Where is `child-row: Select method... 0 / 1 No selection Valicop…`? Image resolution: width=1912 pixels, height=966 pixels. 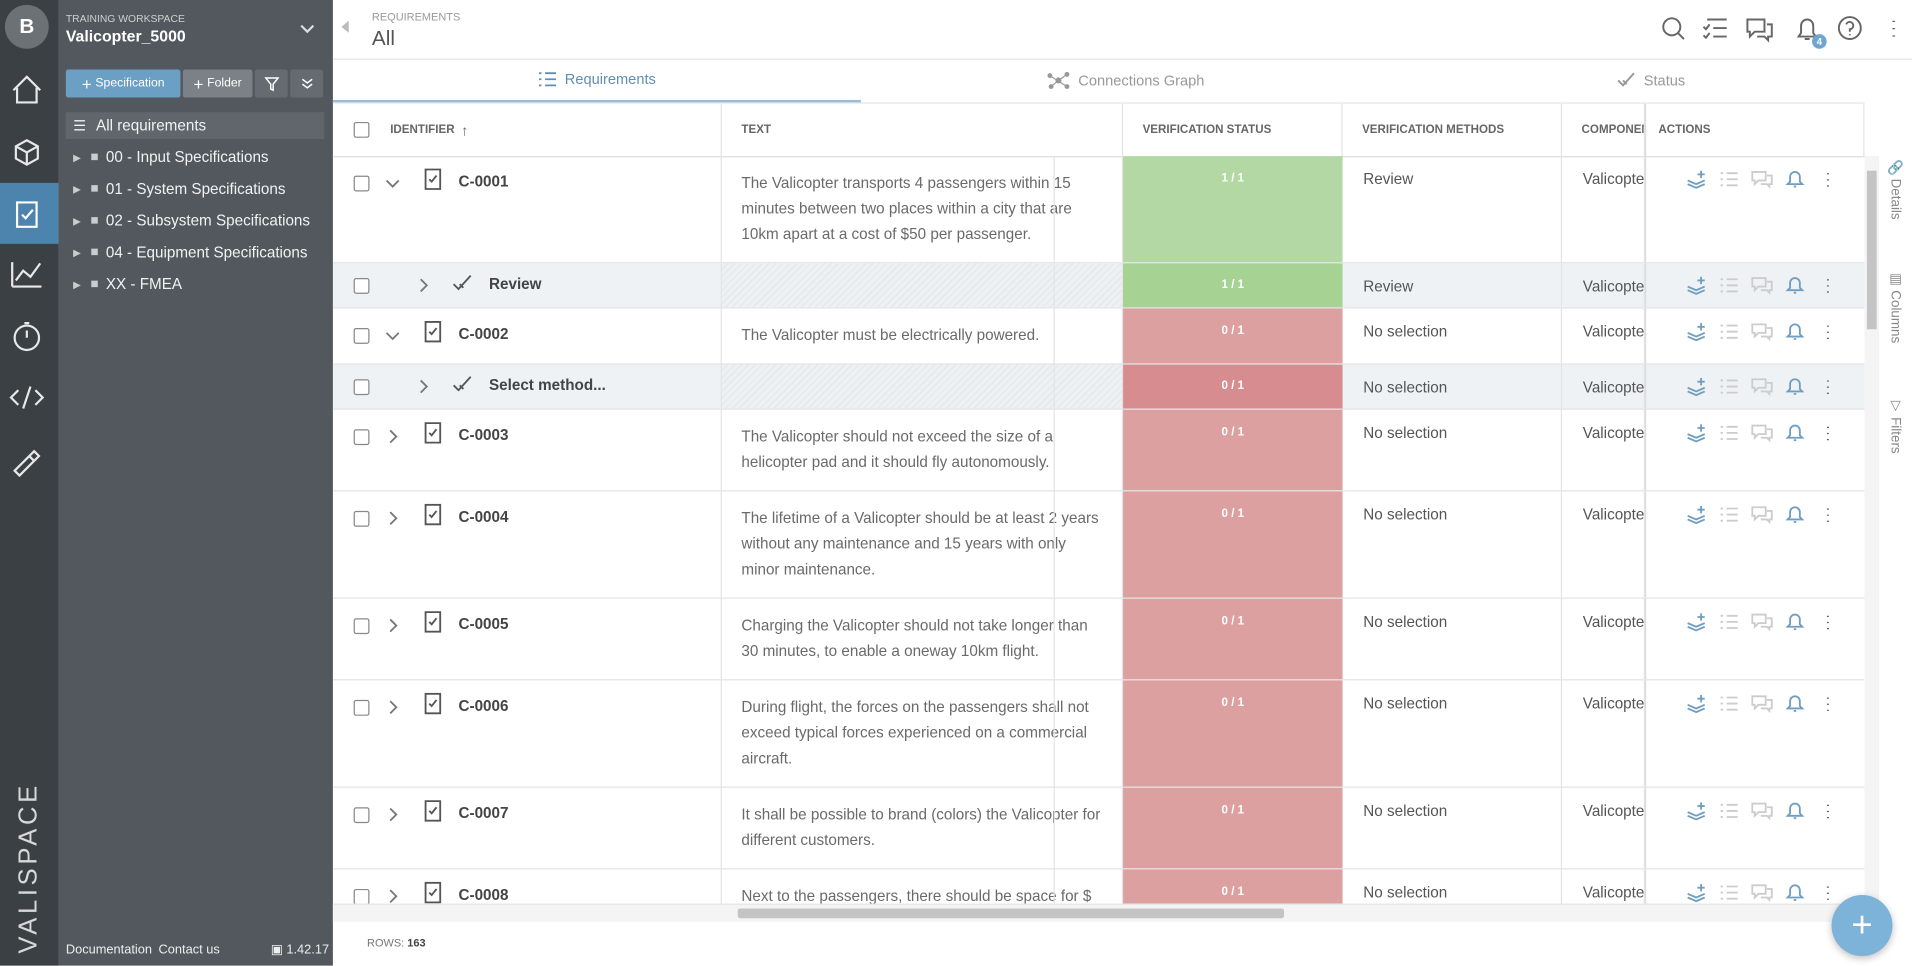 child-row: Select method... 0 / 1 No selection Valicop… is located at coordinates (1098, 387).